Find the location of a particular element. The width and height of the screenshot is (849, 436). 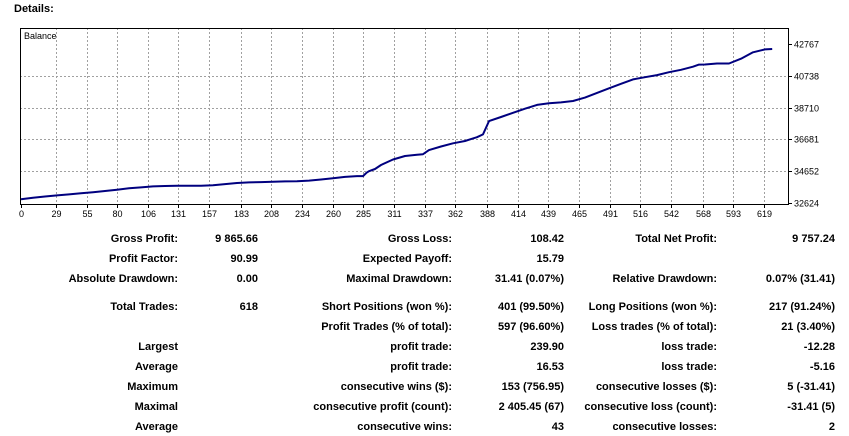

stat-label-col1: Maximum is located at coordinates (152, 387).